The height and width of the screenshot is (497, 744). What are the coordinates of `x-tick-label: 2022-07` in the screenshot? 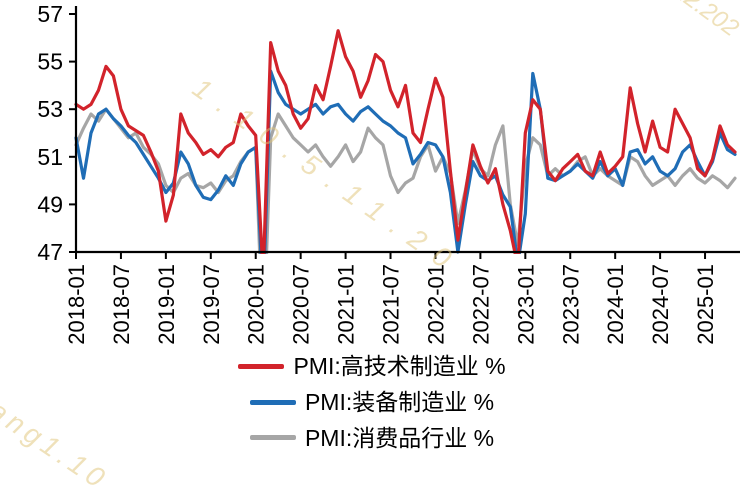 It's located at (480, 304).